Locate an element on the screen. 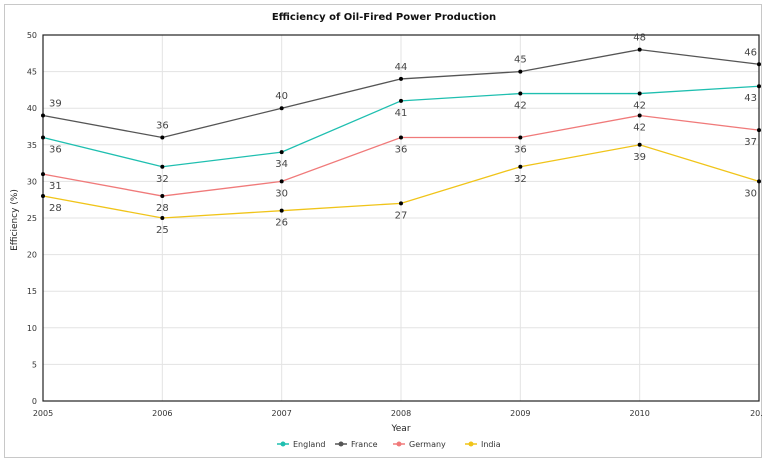 The width and height of the screenshot is (768, 464). y-tick-label: 50 is located at coordinates (32, 35).